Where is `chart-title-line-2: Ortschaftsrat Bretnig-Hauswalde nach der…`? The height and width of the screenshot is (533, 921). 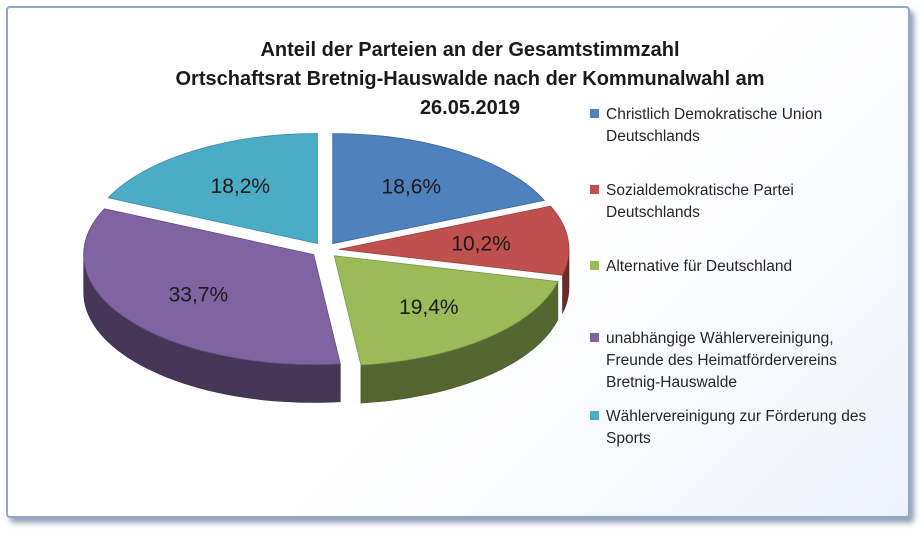
chart-title-line-2: Ortschaftsrat Bretnig-Hauswalde nach der… is located at coordinates (470, 79).